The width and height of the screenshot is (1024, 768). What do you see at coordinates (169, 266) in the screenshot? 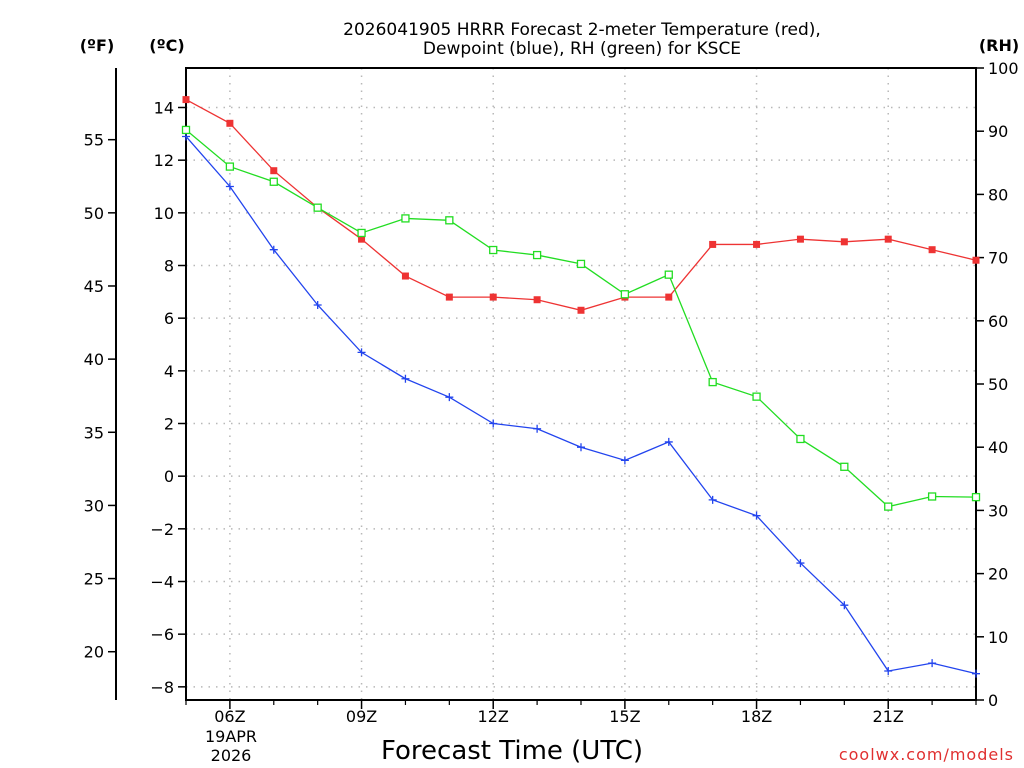
I see `celsius-tick-label: 8` at bounding box center [169, 266].